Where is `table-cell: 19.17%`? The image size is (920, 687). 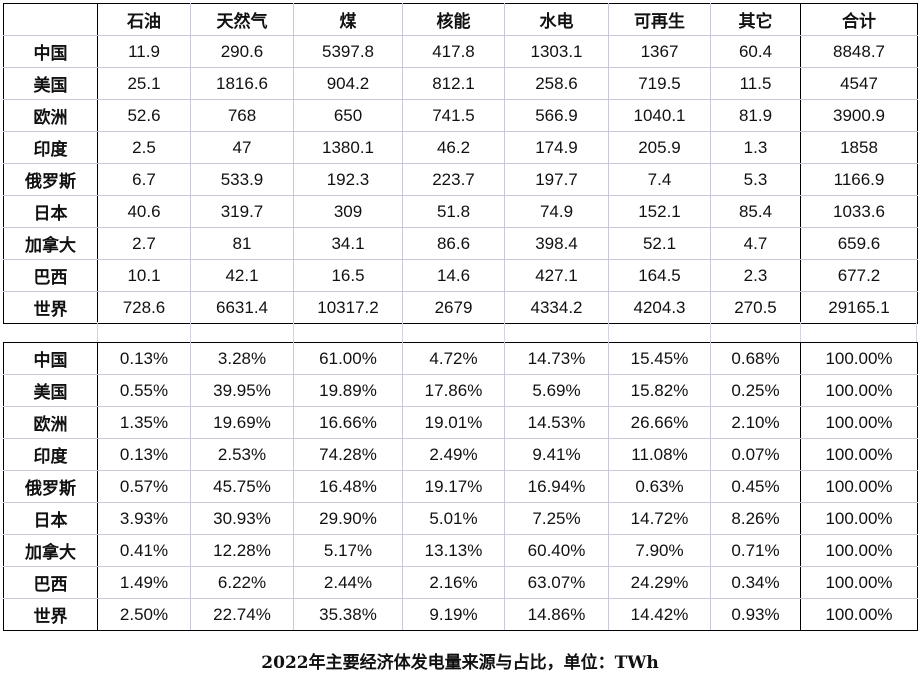
table-cell: 19.17% is located at coordinates (453, 486).